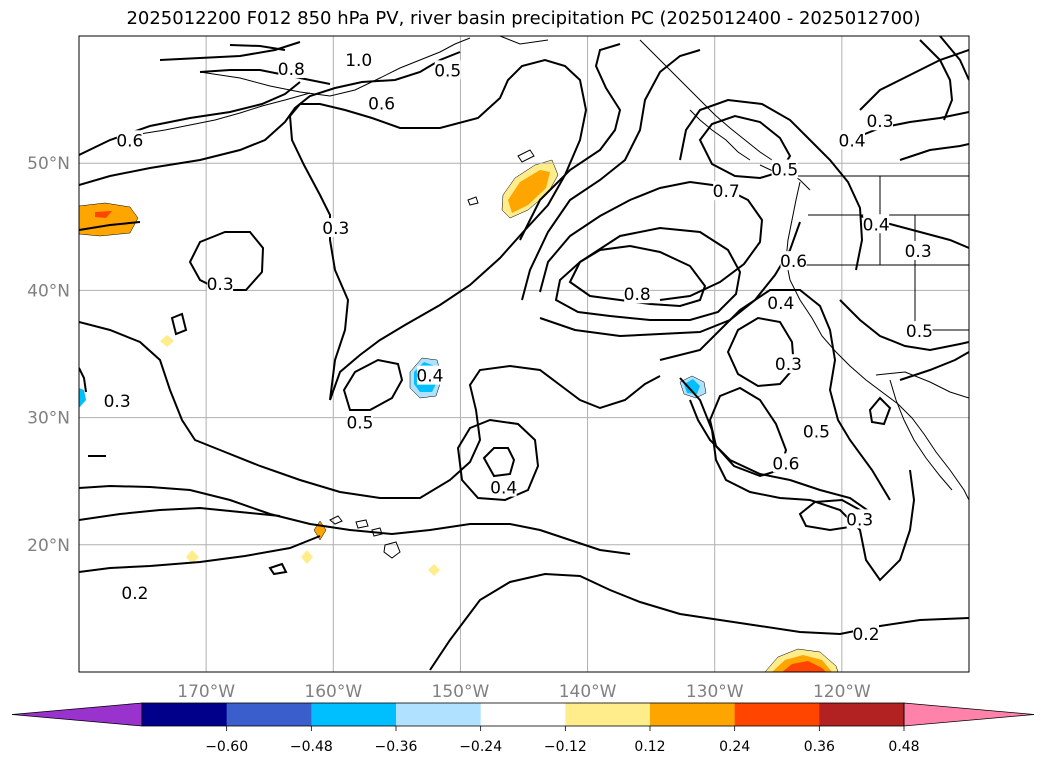 This screenshot has width=1047, height=765. What do you see at coordinates (734, 747) in the screenshot?
I see `colorbar-tick-label: 0.24` at bounding box center [734, 747].